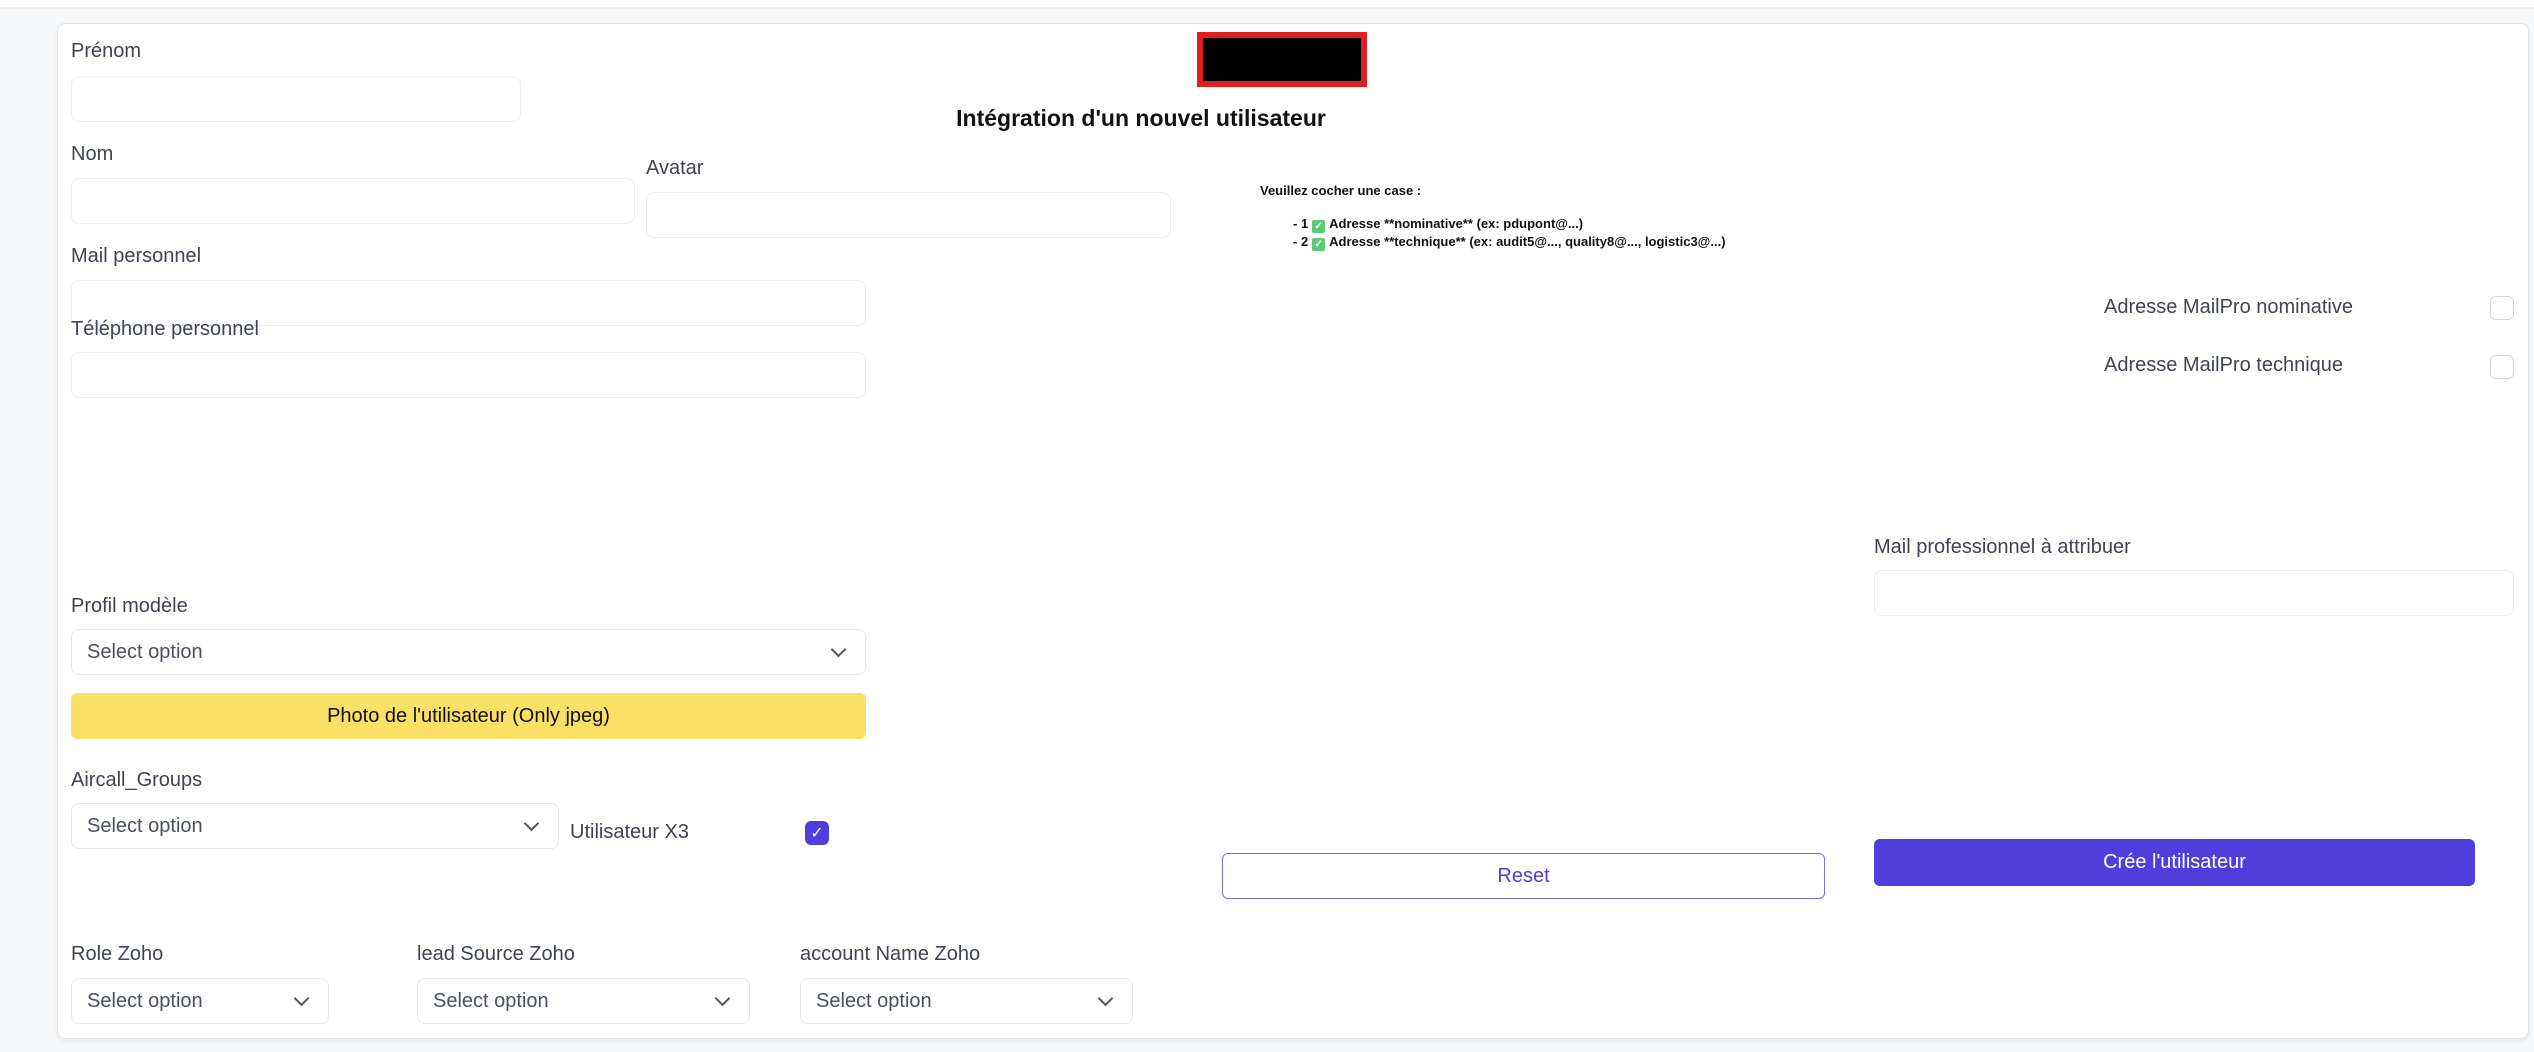 This screenshot has width=2534, height=1052. I want to click on lead-source-zoho-label: lead Source Zoho, so click(496, 954).